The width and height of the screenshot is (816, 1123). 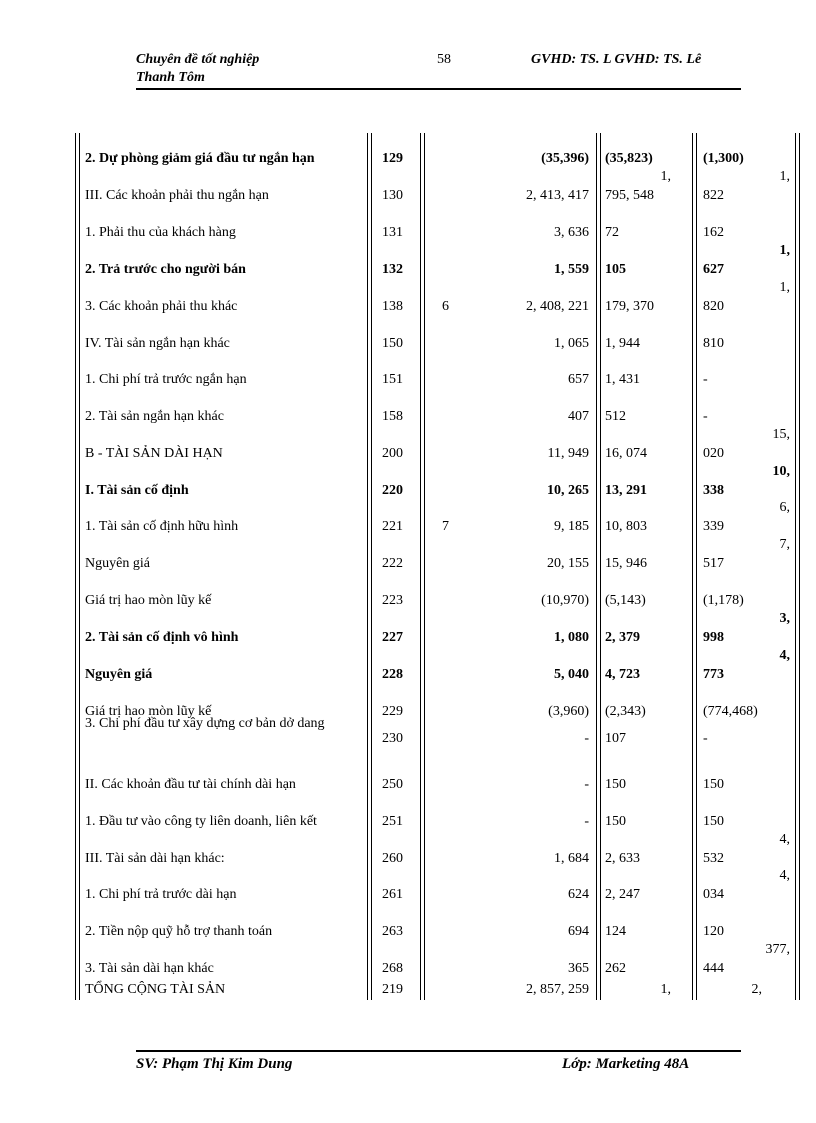 What do you see at coordinates (615, 738) in the screenshot?
I see `value-col2: 107` at bounding box center [615, 738].